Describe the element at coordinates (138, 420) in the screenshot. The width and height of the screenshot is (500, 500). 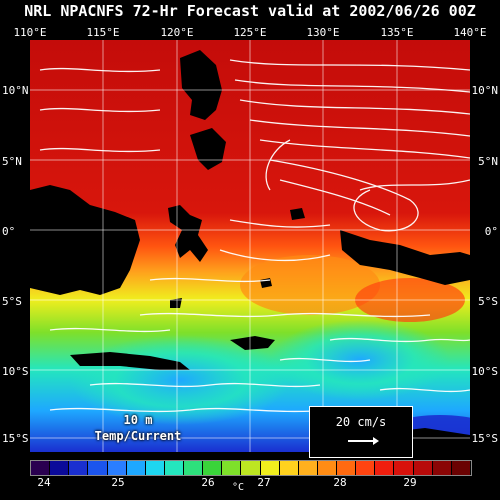
I see `depth-label: 10 m` at that location.